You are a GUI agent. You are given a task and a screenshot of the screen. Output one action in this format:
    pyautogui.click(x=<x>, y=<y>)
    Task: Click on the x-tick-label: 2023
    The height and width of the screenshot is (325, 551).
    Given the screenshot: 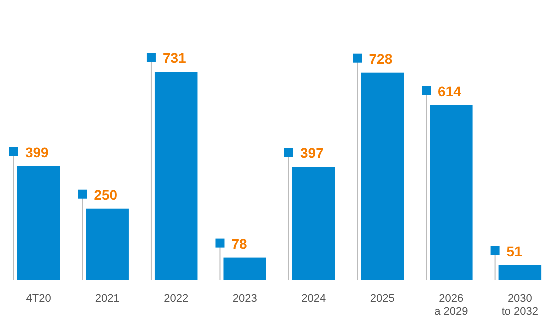 What is the action you would take?
    pyautogui.click(x=245, y=299)
    